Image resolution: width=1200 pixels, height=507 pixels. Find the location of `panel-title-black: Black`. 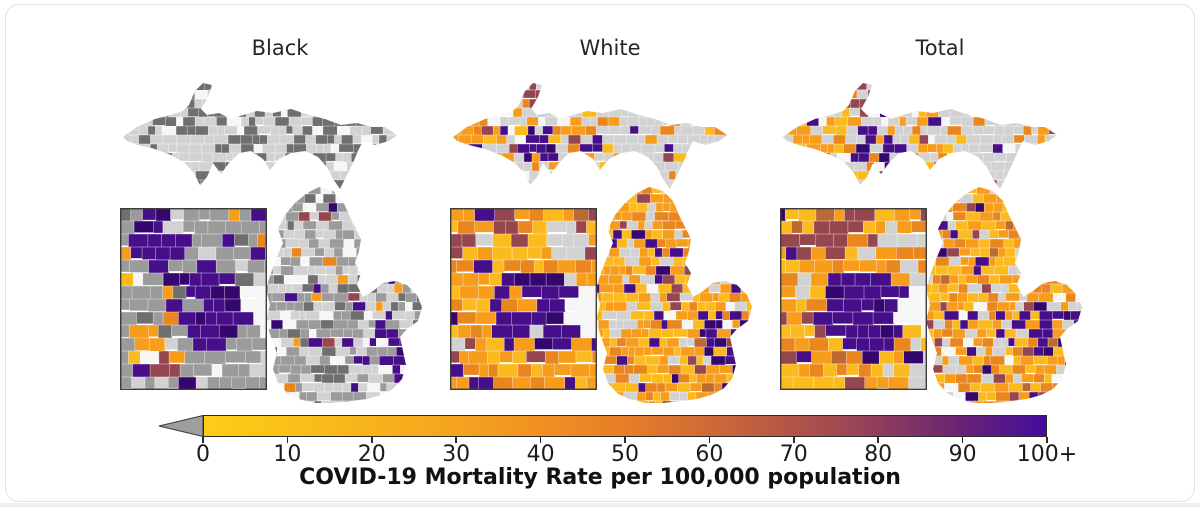

panel-title-black: Black is located at coordinates (280, 48).